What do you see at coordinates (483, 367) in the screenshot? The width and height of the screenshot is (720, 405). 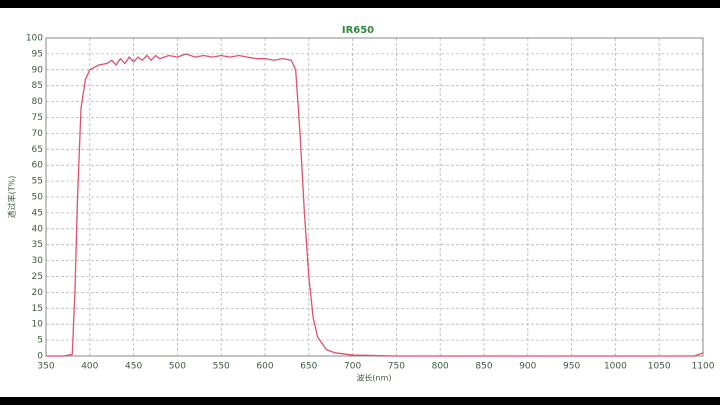 I see `x-tick-label: 850` at bounding box center [483, 367].